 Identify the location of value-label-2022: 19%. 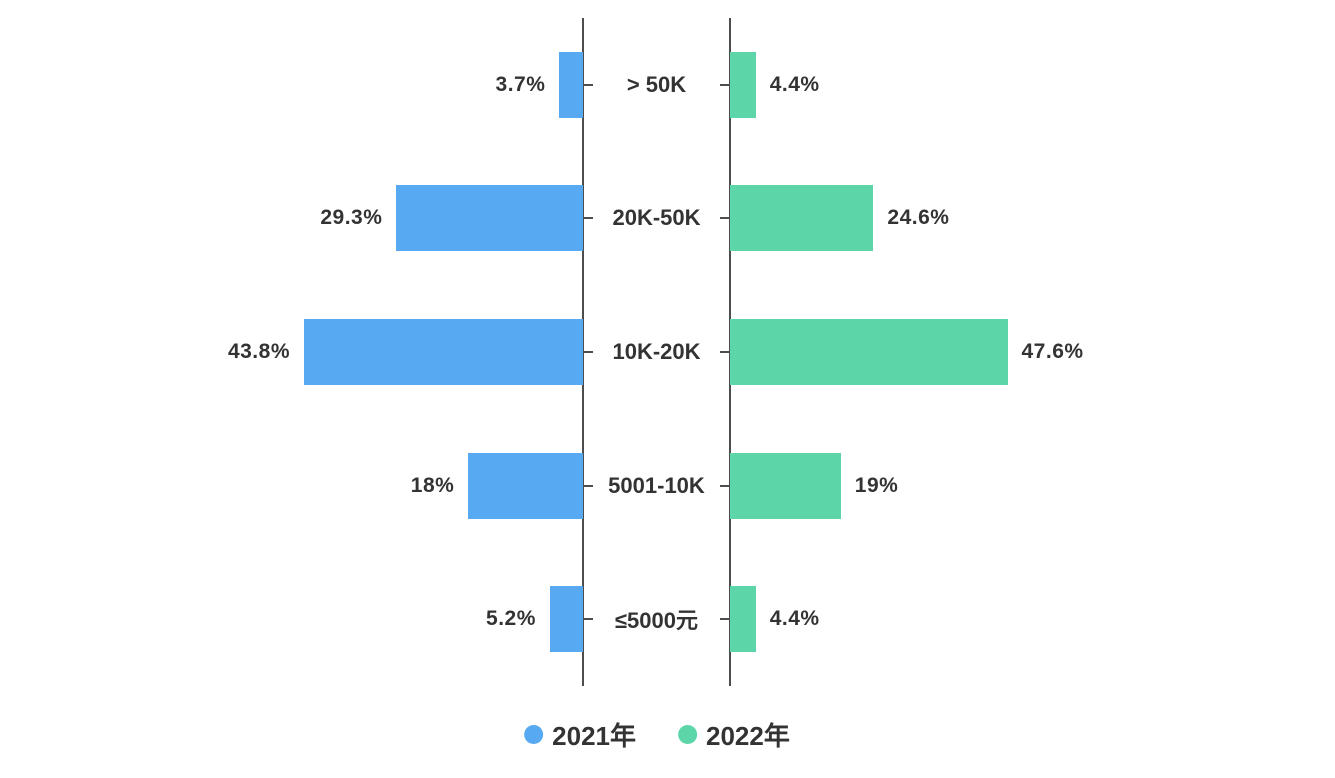
(876, 485).